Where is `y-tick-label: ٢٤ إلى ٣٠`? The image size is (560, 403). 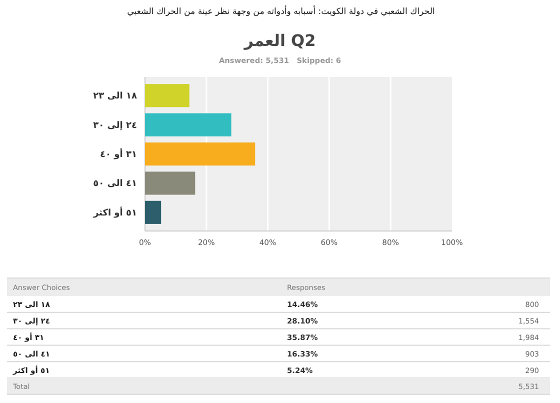 y-tick-label: ٢٤ إلى ٣٠ is located at coordinates (115, 125).